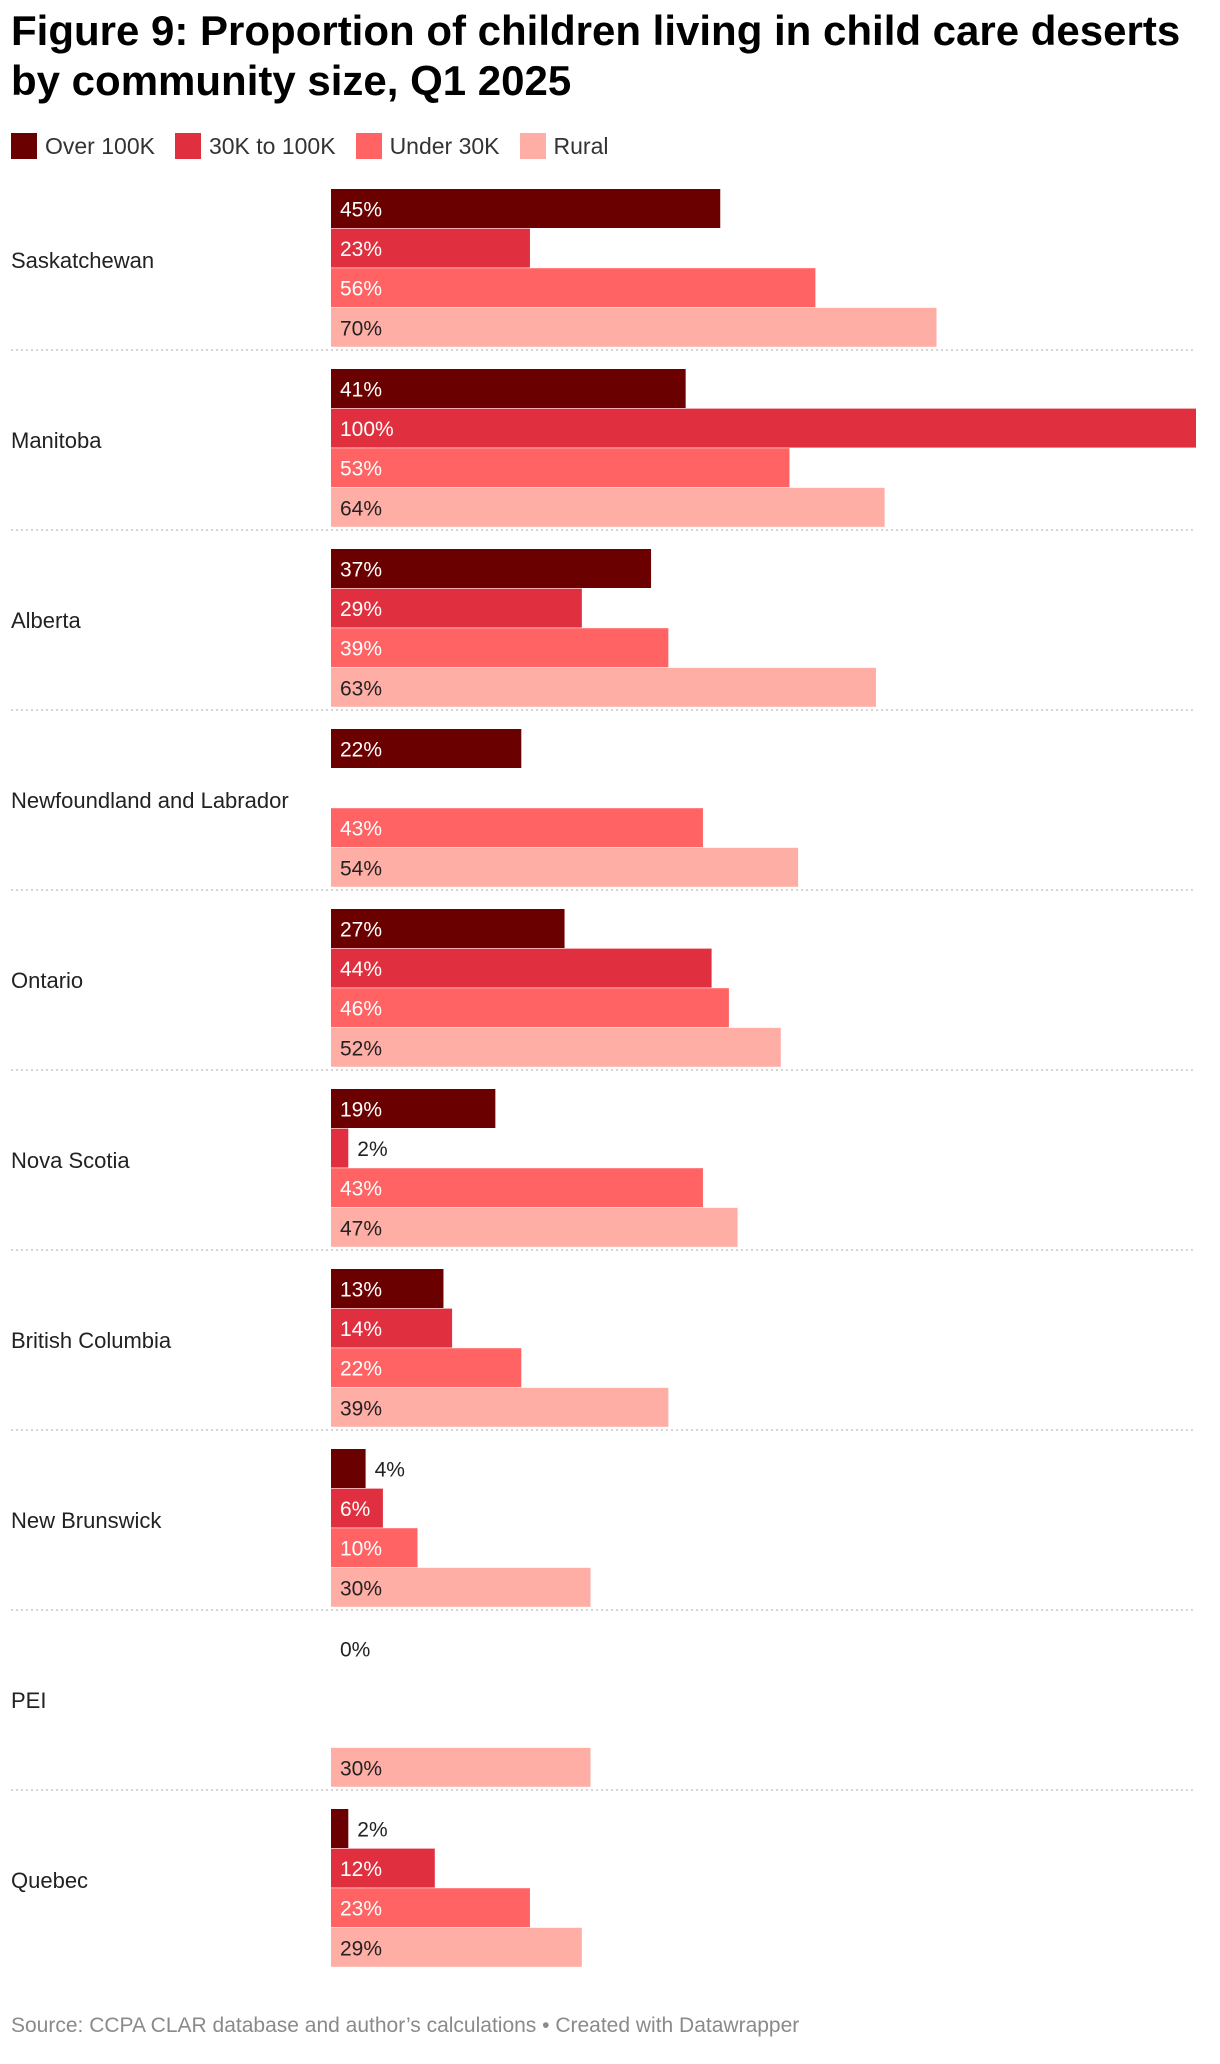 The width and height of the screenshot is (1220, 2064). What do you see at coordinates (361, 688) in the screenshot?
I see `data-label: 63%` at bounding box center [361, 688].